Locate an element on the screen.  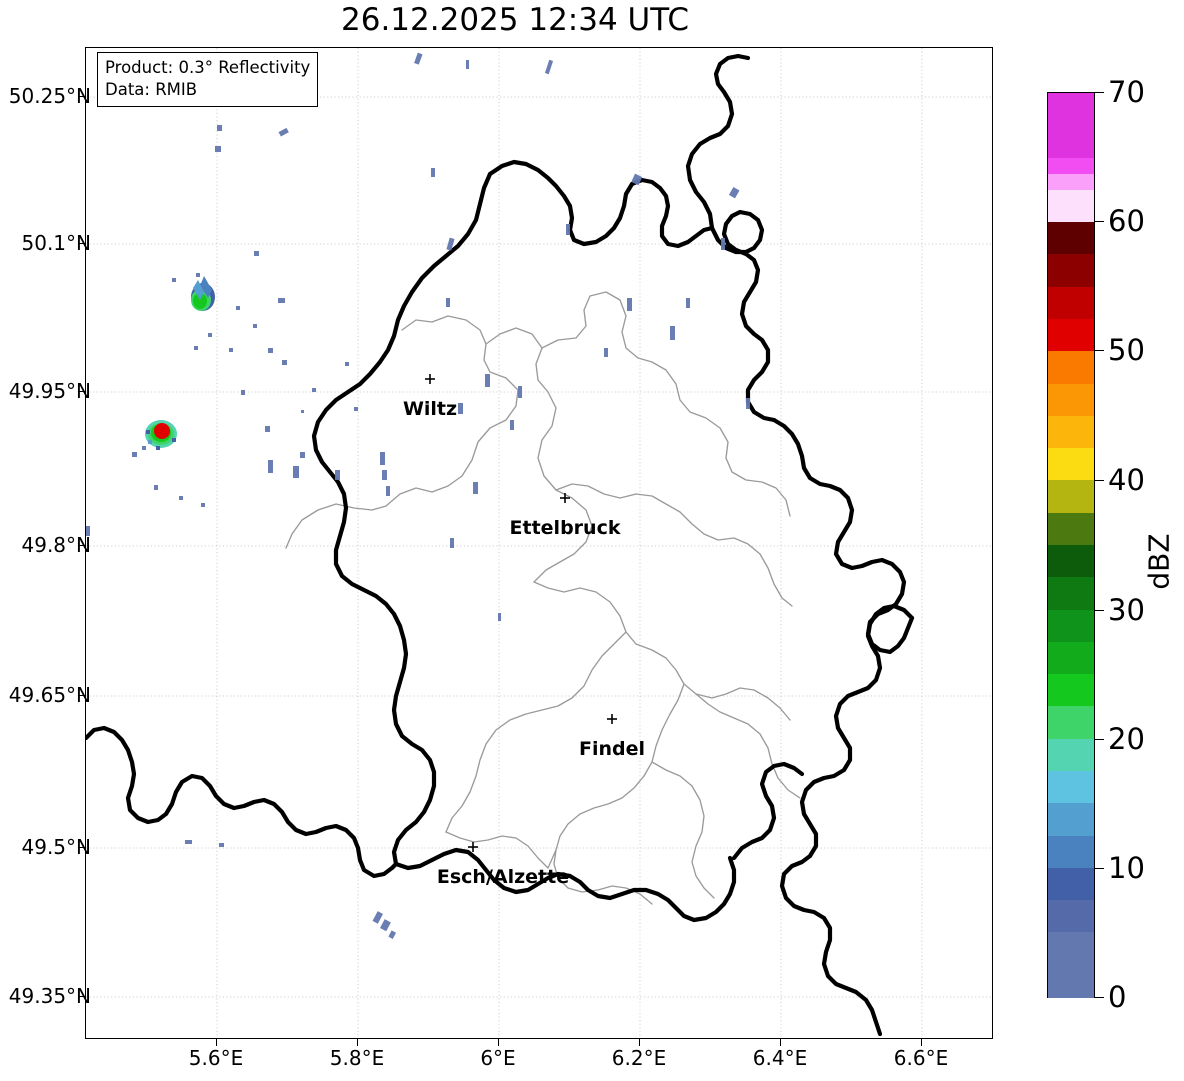
city-marker-wiltz is located at coordinates (430, 379).